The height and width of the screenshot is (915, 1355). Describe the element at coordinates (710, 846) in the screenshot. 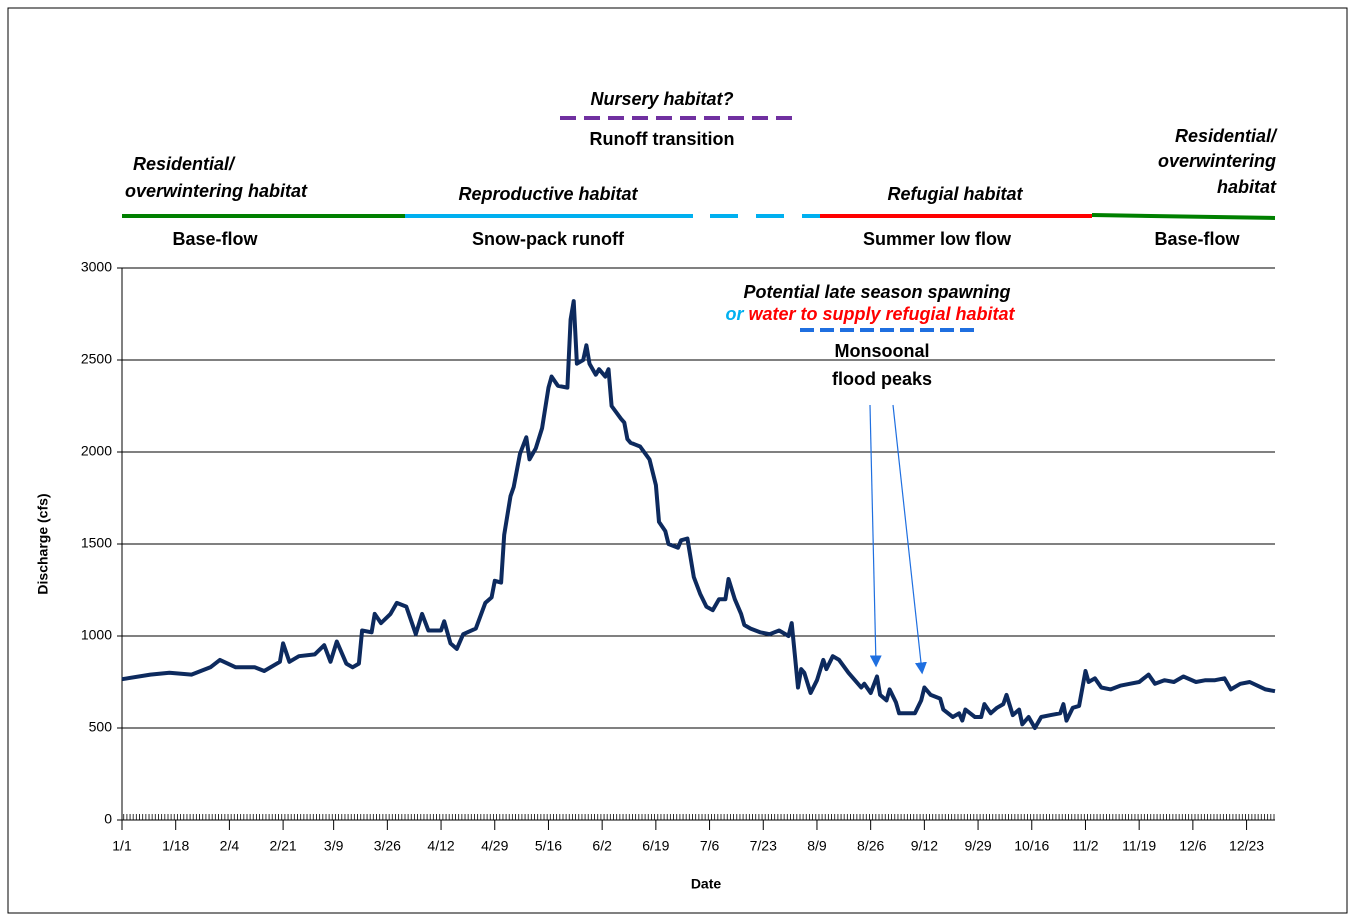

I see `x-tick-label: 7/6` at that location.